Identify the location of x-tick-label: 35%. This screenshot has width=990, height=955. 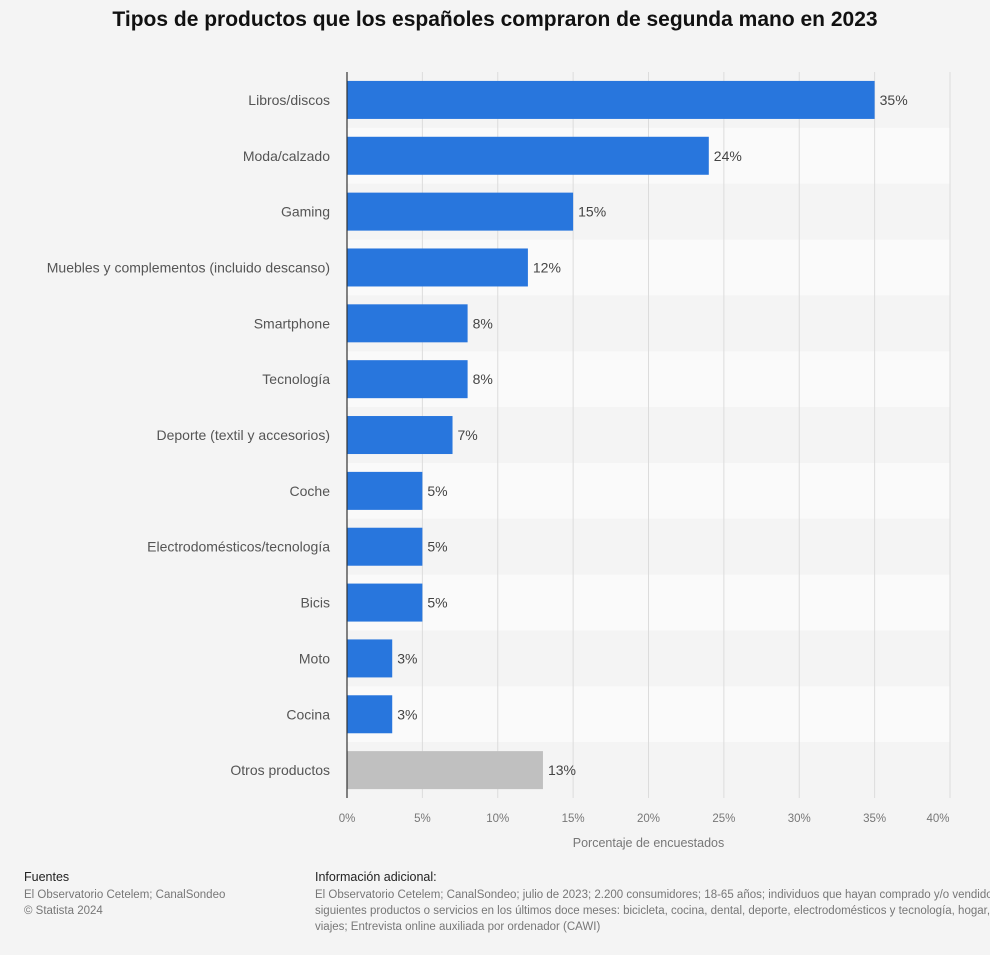
(874, 819).